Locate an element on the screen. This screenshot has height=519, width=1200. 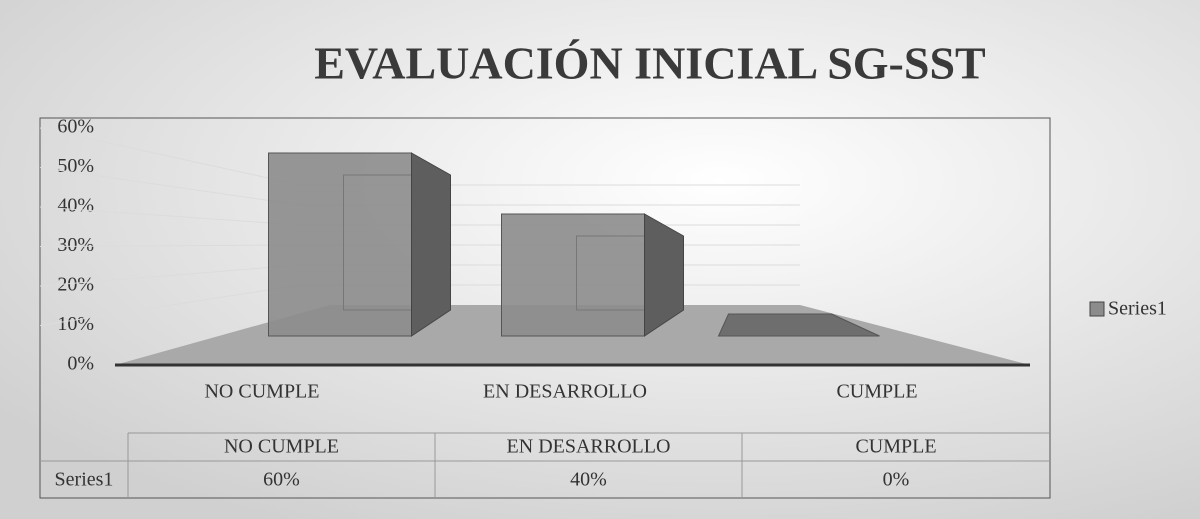
table-header: NO CUMPLE is located at coordinates (281, 447).